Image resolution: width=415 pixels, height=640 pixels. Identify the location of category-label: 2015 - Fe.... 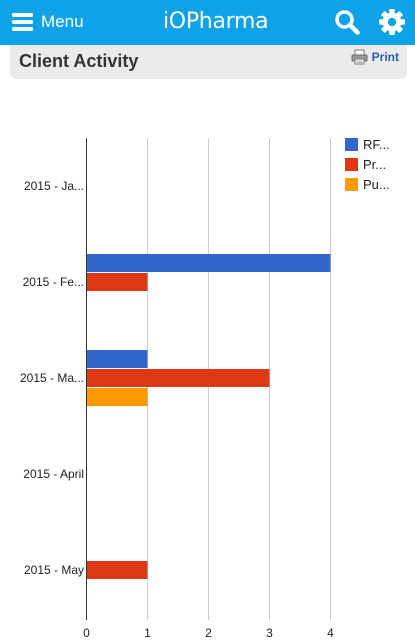
(53, 282).